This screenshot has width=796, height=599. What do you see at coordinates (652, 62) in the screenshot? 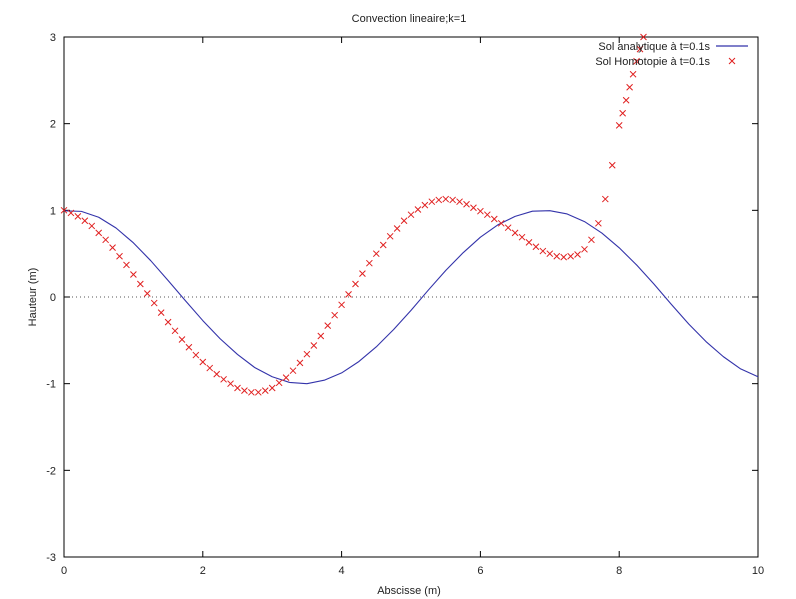
I see `legend-label-homotopie: Sol Homotopie à t=0.1s` at bounding box center [652, 62].